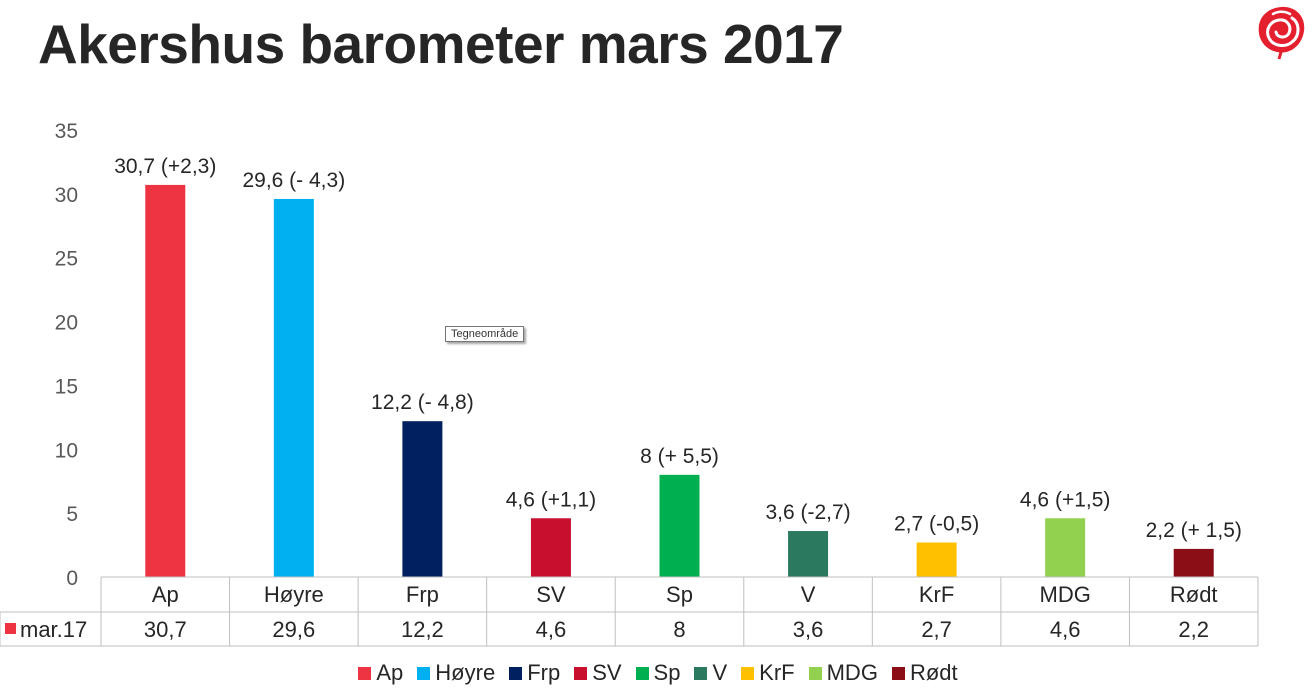 The image size is (1316, 695). What do you see at coordinates (1281, 33) in the screenshot?
I see `rose-icon` at bounding box center [1281, 33].